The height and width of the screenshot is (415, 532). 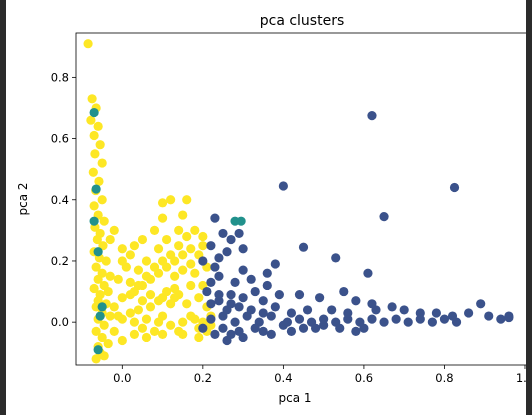 What do you see at coordinates (319, 375) in the screenshot?
I see `x-axis-ticks: 0.0 0.2 0.4 0.6 0.8 1.0` at bounding box center [319, 375].